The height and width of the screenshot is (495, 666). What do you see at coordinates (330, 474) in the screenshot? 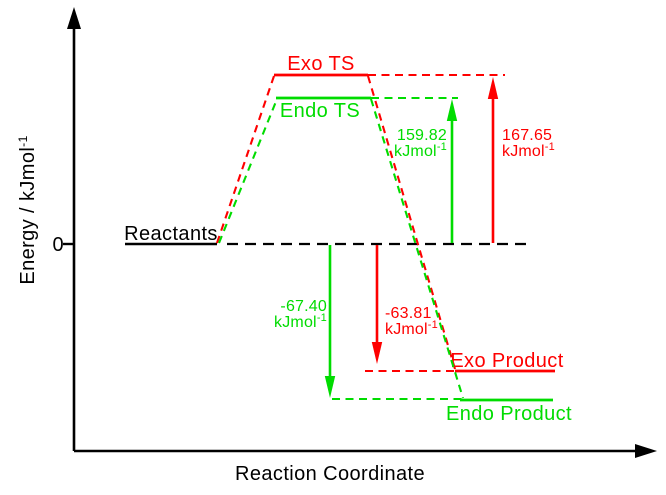
I see `x-axis-label: Reaction Coordinate` at bounding box center [330, 474].